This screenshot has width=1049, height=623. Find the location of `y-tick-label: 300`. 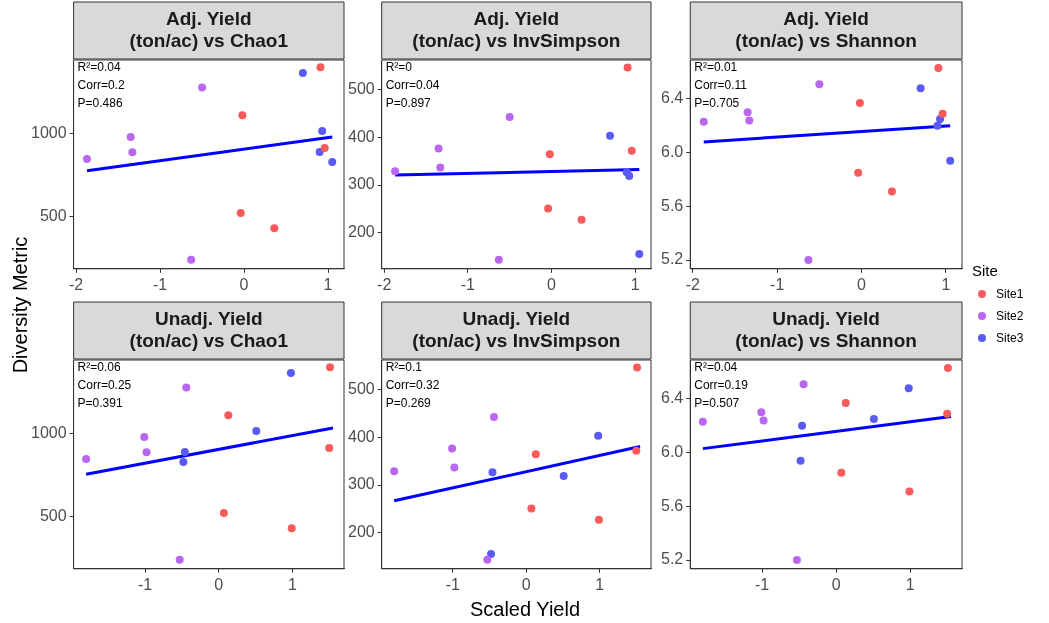

y-tick-label: 300 is located at coordinates (361, 184).